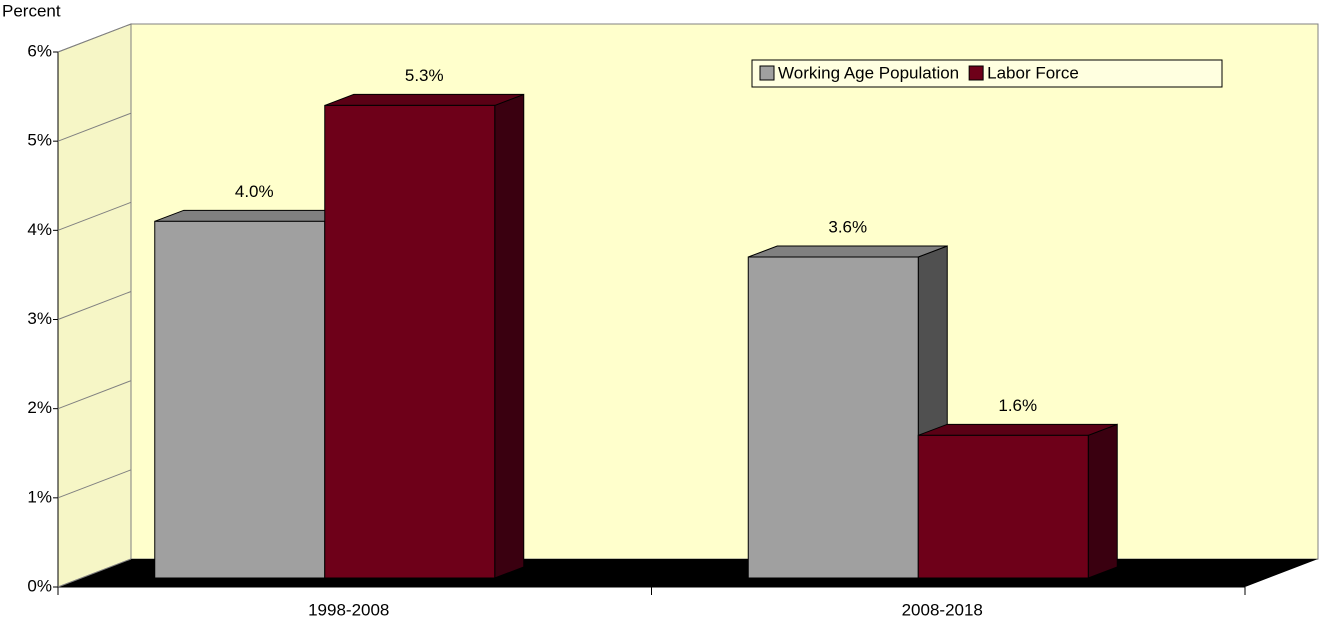 The image size is (1319, 626). I want to click on x-tick-label: 2008-2018, so click(942, 609).